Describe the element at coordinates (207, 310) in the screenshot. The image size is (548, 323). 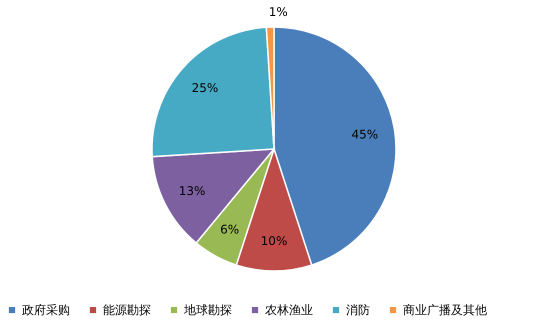
I see `legend-label: 地球勘探` at that location.